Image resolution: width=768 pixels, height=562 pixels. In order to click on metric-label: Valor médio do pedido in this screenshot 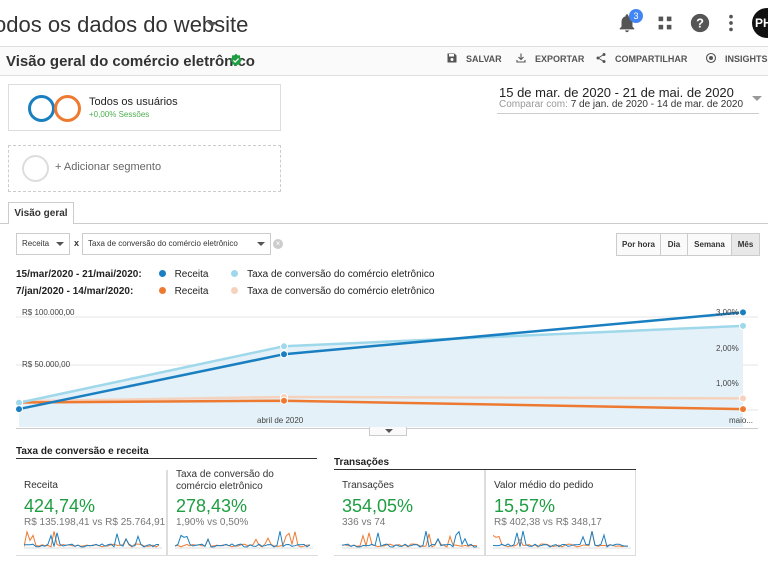, I will do `click(544, 485)`.